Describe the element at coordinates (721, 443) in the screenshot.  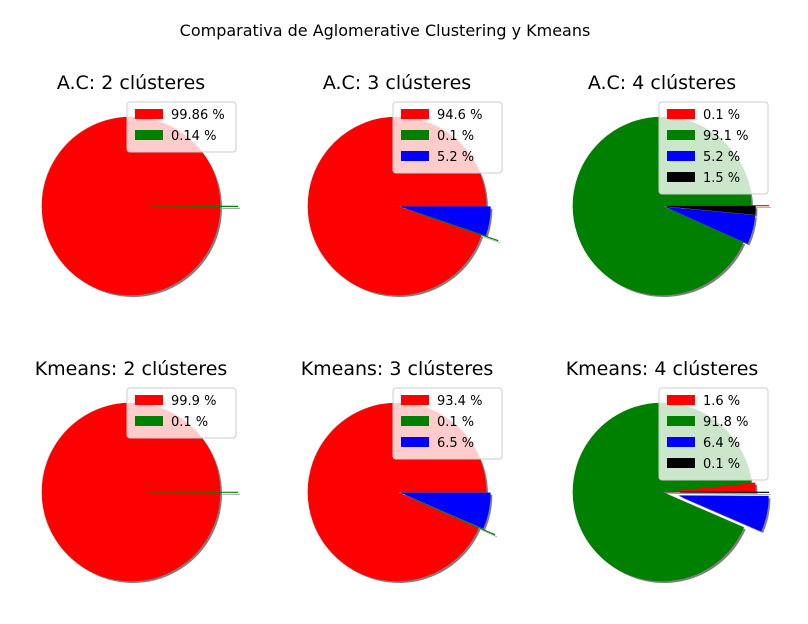
I see `legend-label: 6.4 %` at that location.